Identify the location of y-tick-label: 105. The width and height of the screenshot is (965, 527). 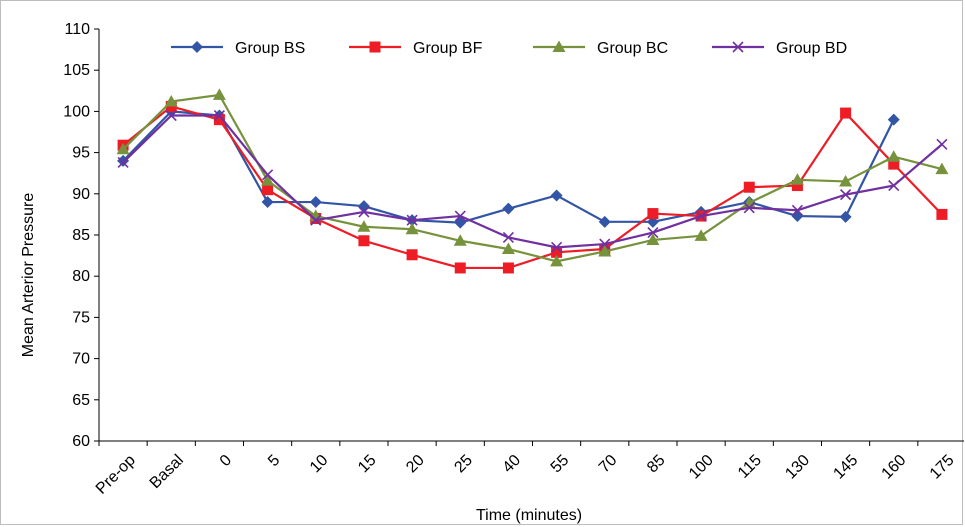
(76, 70).